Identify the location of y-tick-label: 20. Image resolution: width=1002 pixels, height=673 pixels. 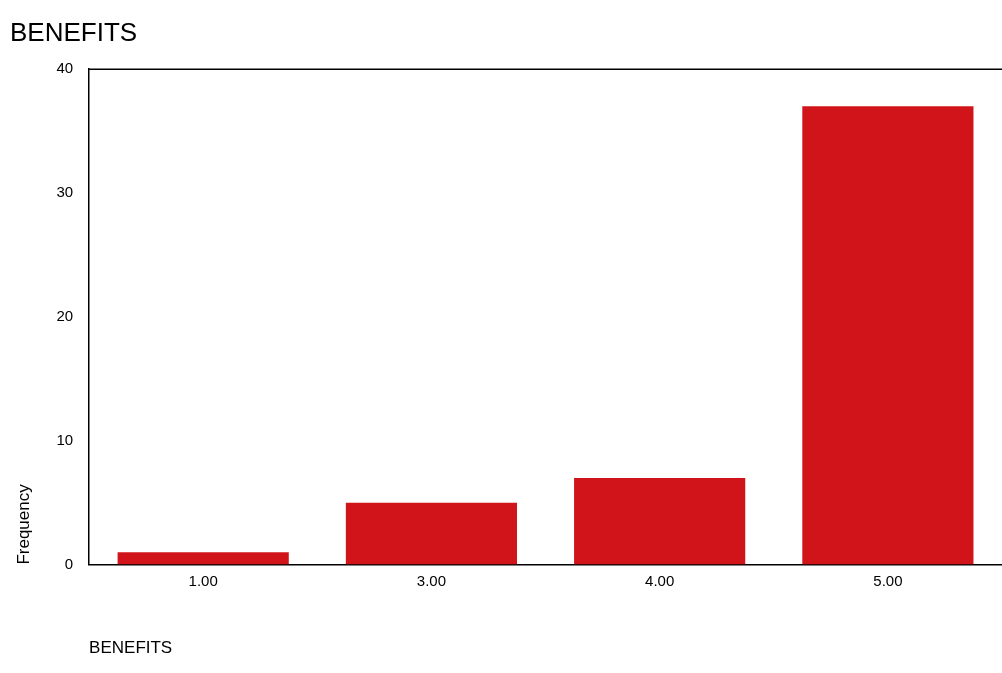
(65, 316).